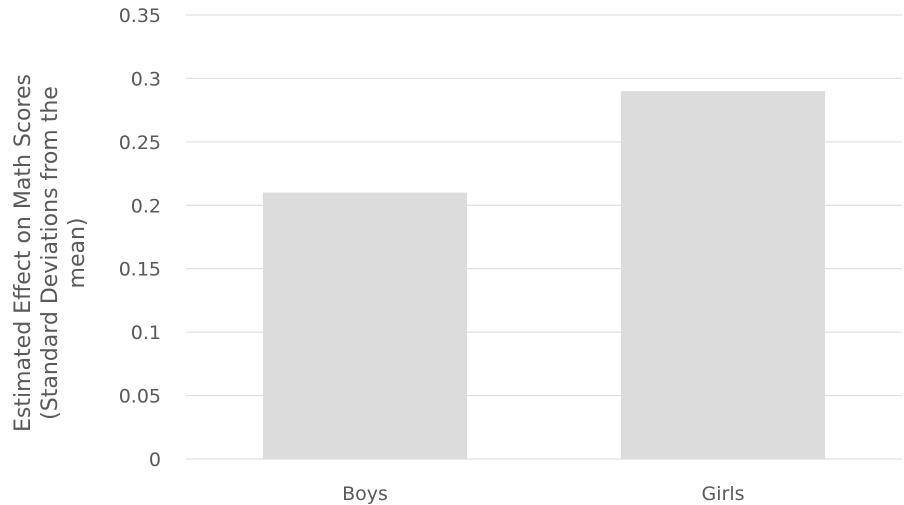 Image resolution: width=904 pixels, height=505 pixels. What do you see at coordinates (140, 143) in the screenshot?
I see `y-tick-label: 0.25` at bounding box center [140, 143].